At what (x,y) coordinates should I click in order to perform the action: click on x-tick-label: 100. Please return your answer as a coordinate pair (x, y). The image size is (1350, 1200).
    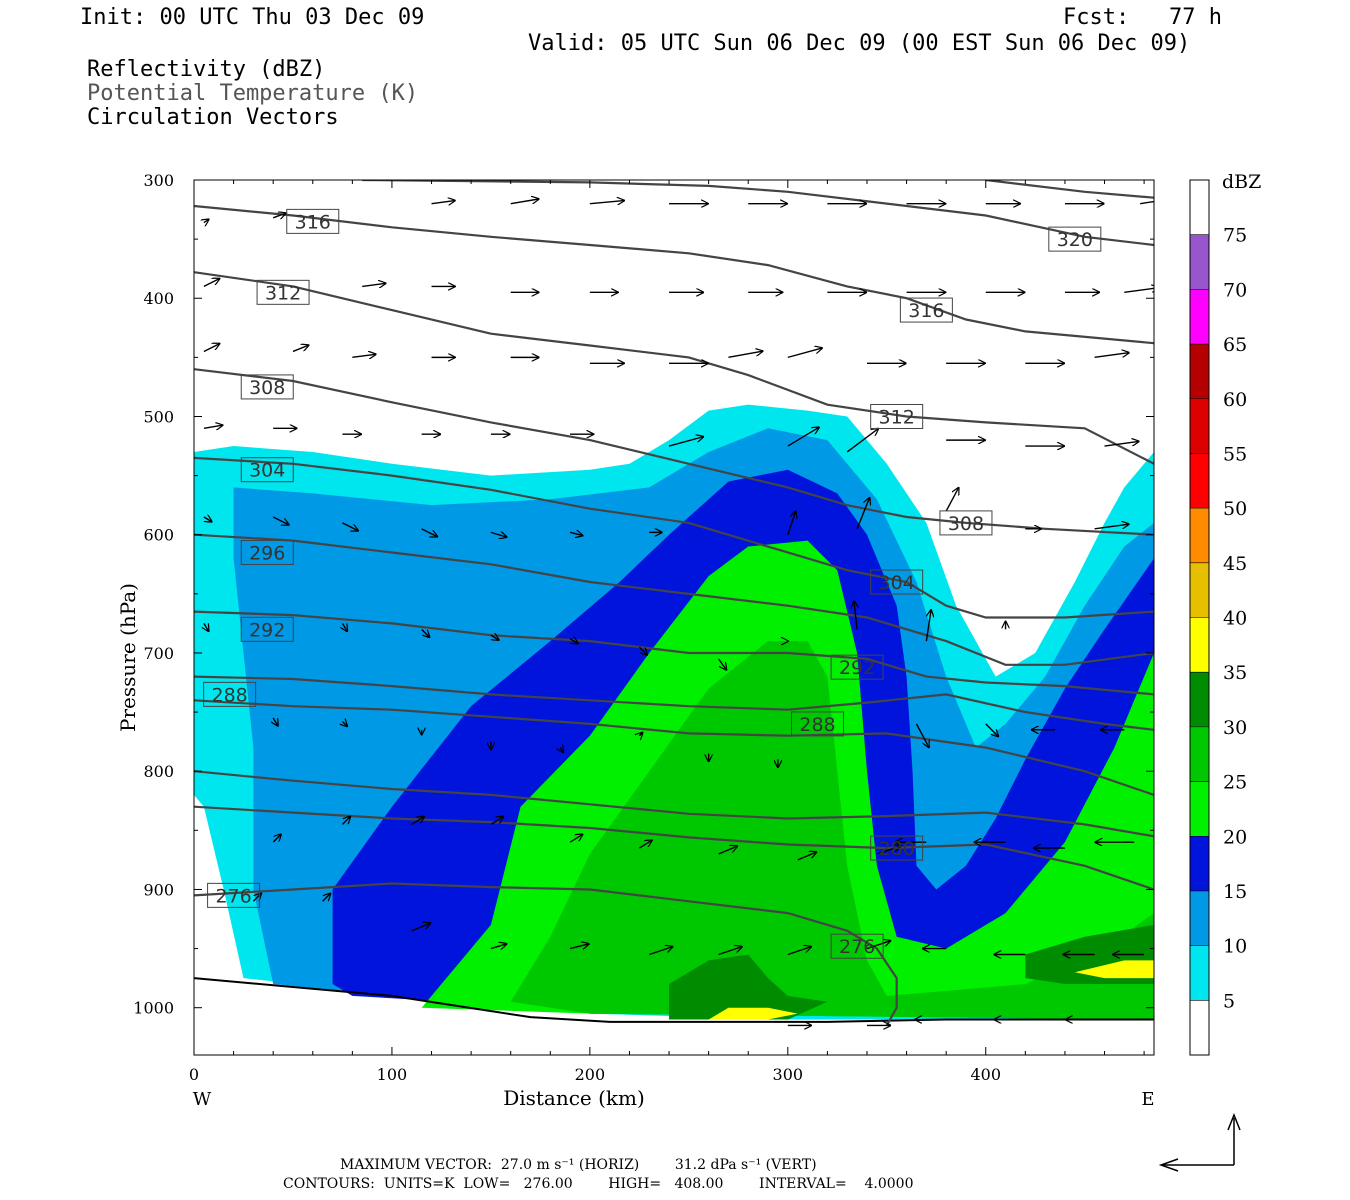
    Looking at the image, I should click on (392, 1074).